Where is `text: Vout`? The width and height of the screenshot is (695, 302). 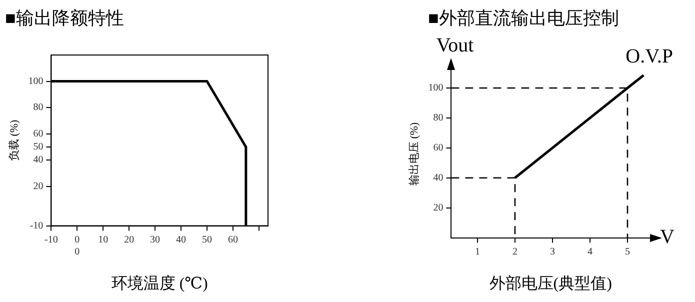 text: Vout is located at coordinates (455, 45).